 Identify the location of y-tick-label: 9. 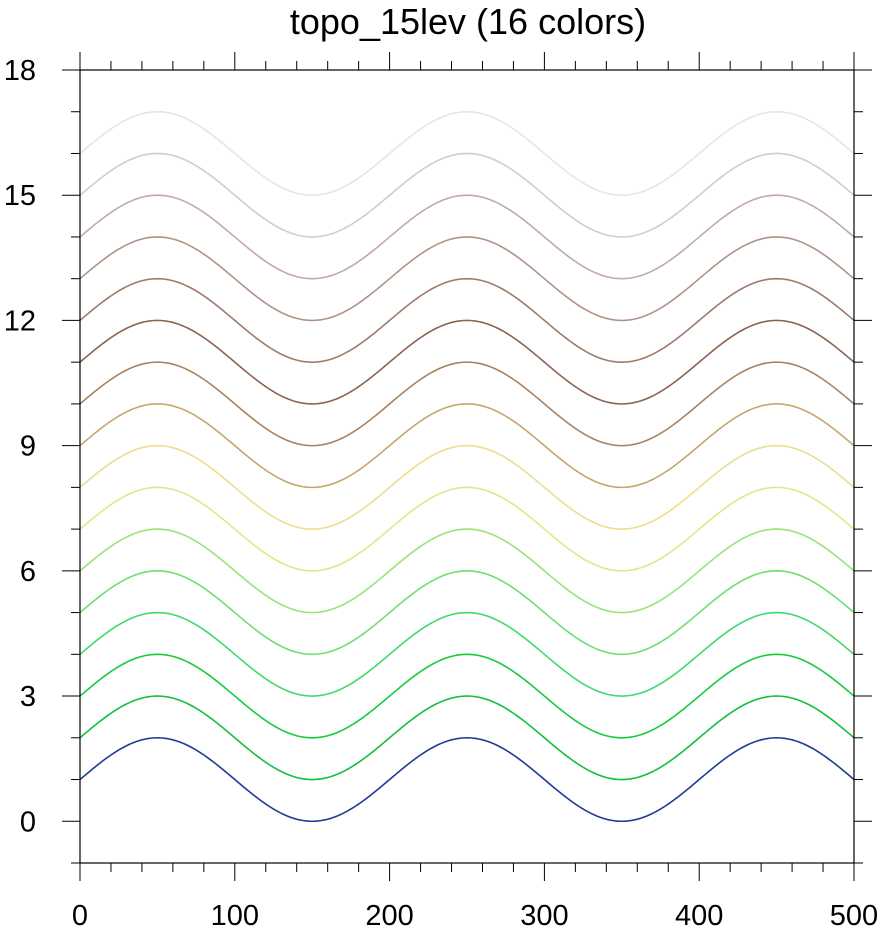
(28, 447).